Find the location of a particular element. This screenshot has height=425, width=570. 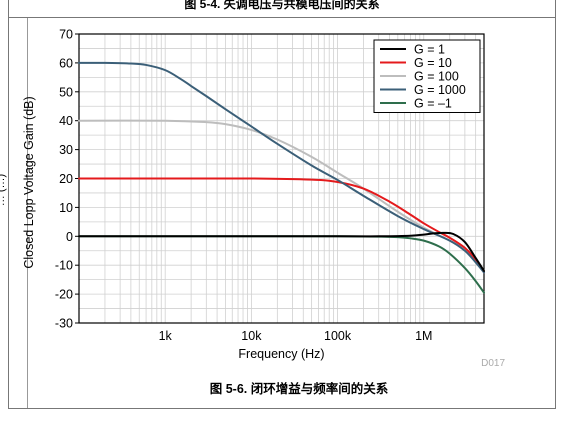

x-tick-label: 100k is located at coordinates (338, 336).